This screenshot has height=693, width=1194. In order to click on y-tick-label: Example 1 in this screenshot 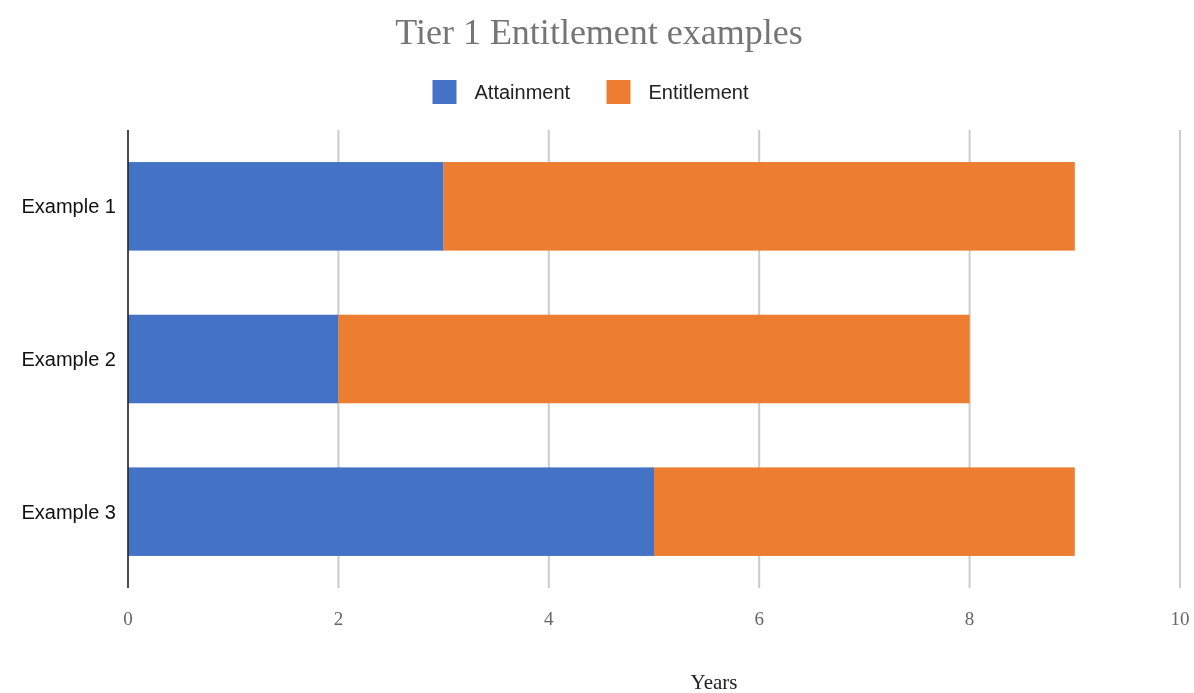, I will do `click(68, 206)`.